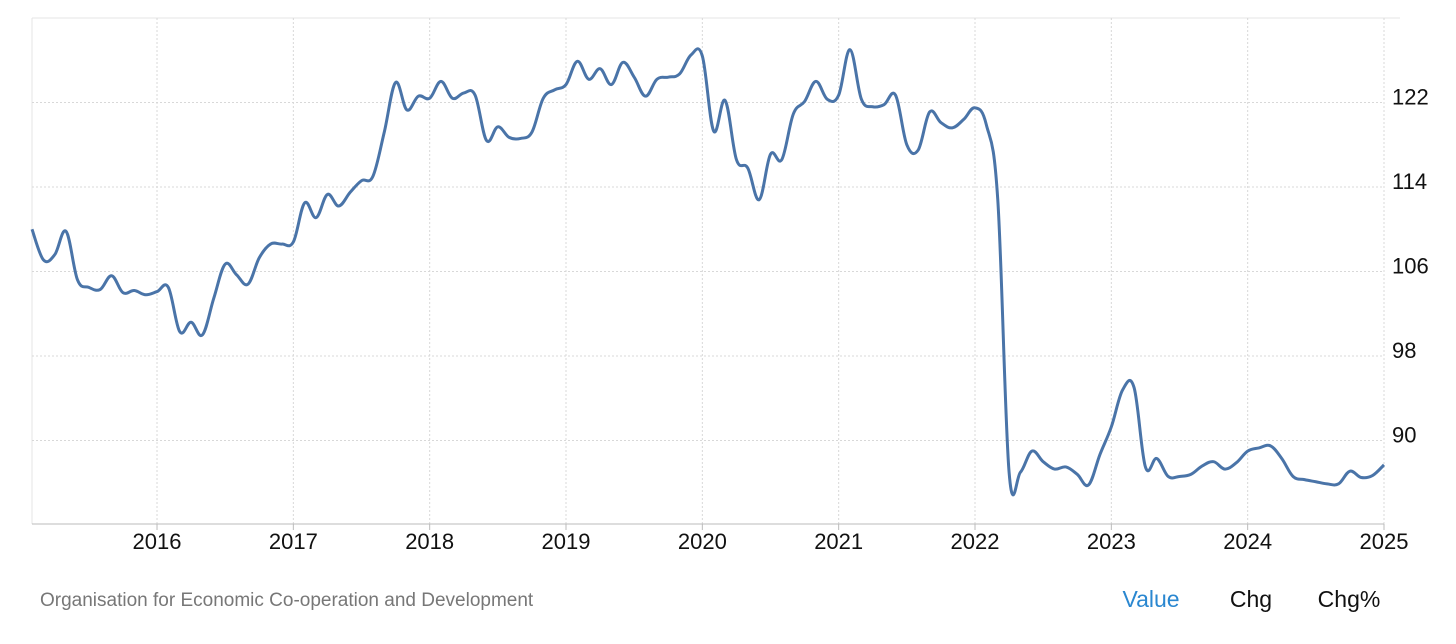 This screenshot has width=1456, height=644. Describe the element at coordinates (1410, 265) in the screenshot. I see `y-tick-label: 106` at that location.